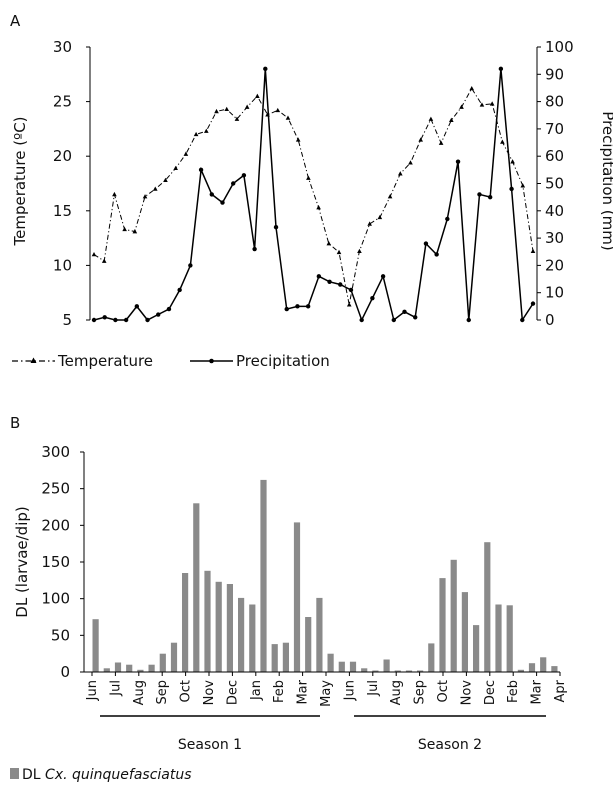 This screenshot has width=613, height=791. What do you see at coordinates (209, 693) in the screenshot?
I see `x-tick-label-month: Nov` at bounding box center [209, 693].